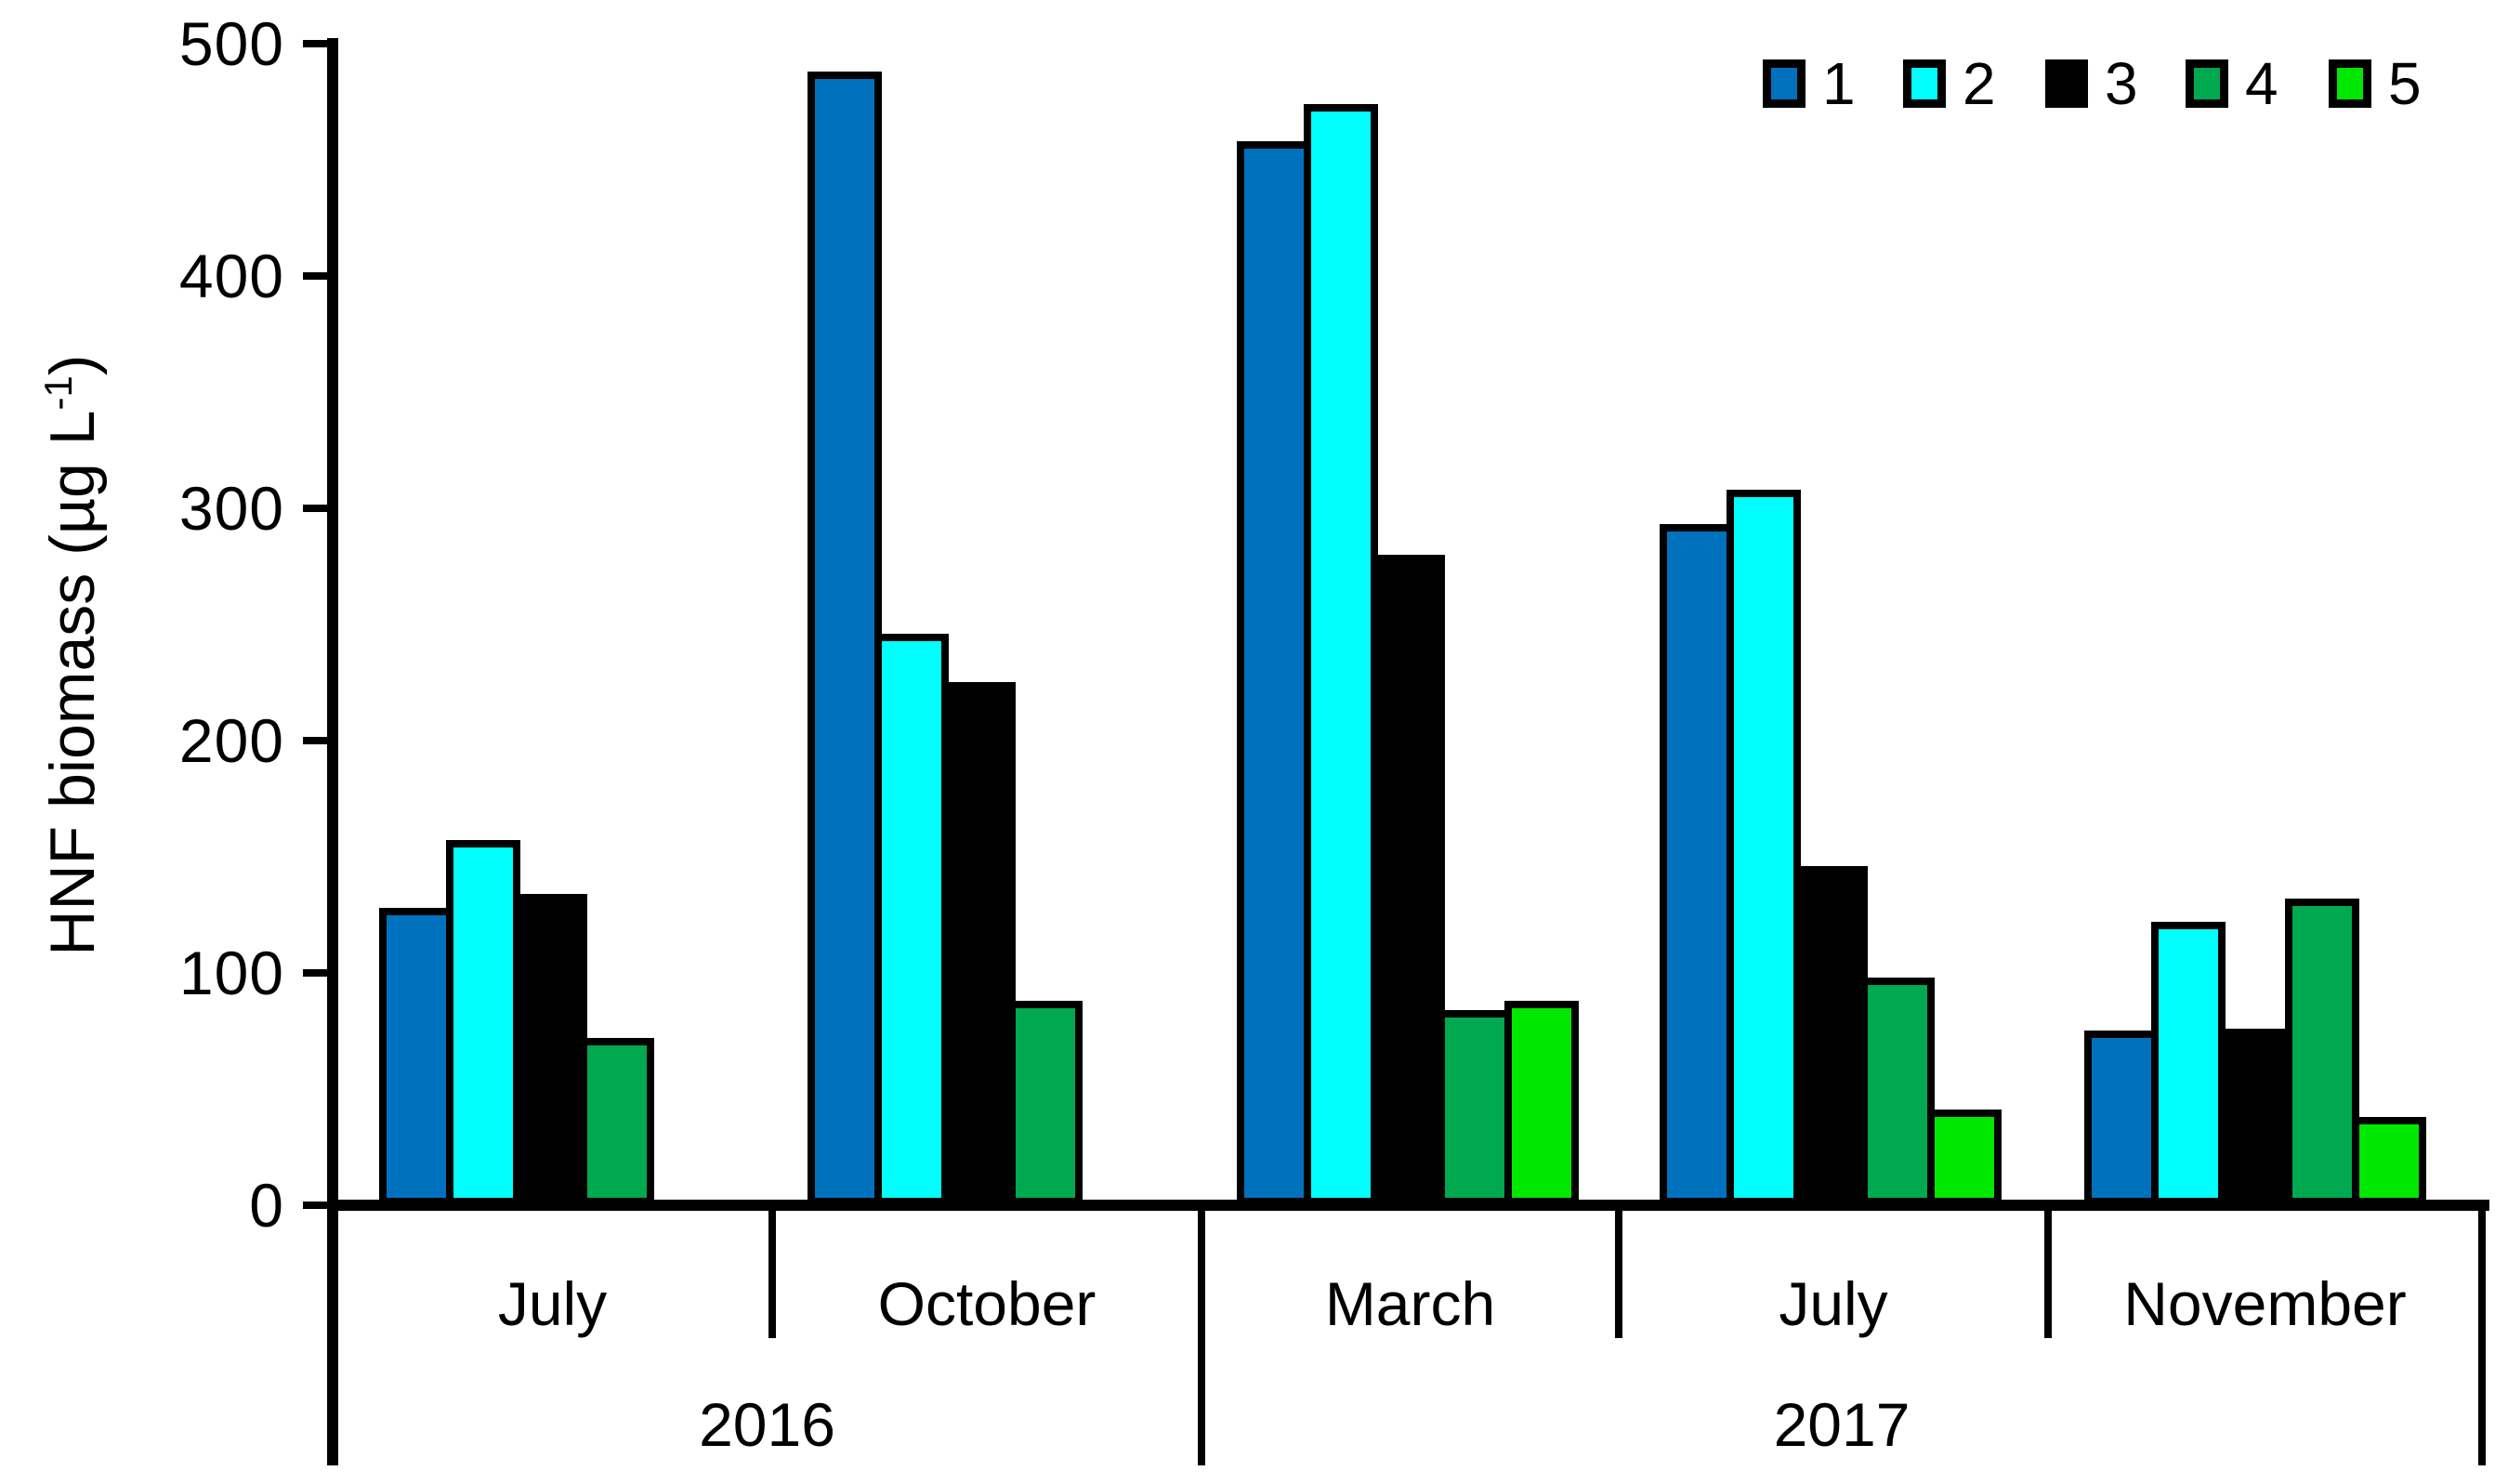 The image size is (2508, 1484). I want to click on x-axis-baseline, so click(1408, 1205).